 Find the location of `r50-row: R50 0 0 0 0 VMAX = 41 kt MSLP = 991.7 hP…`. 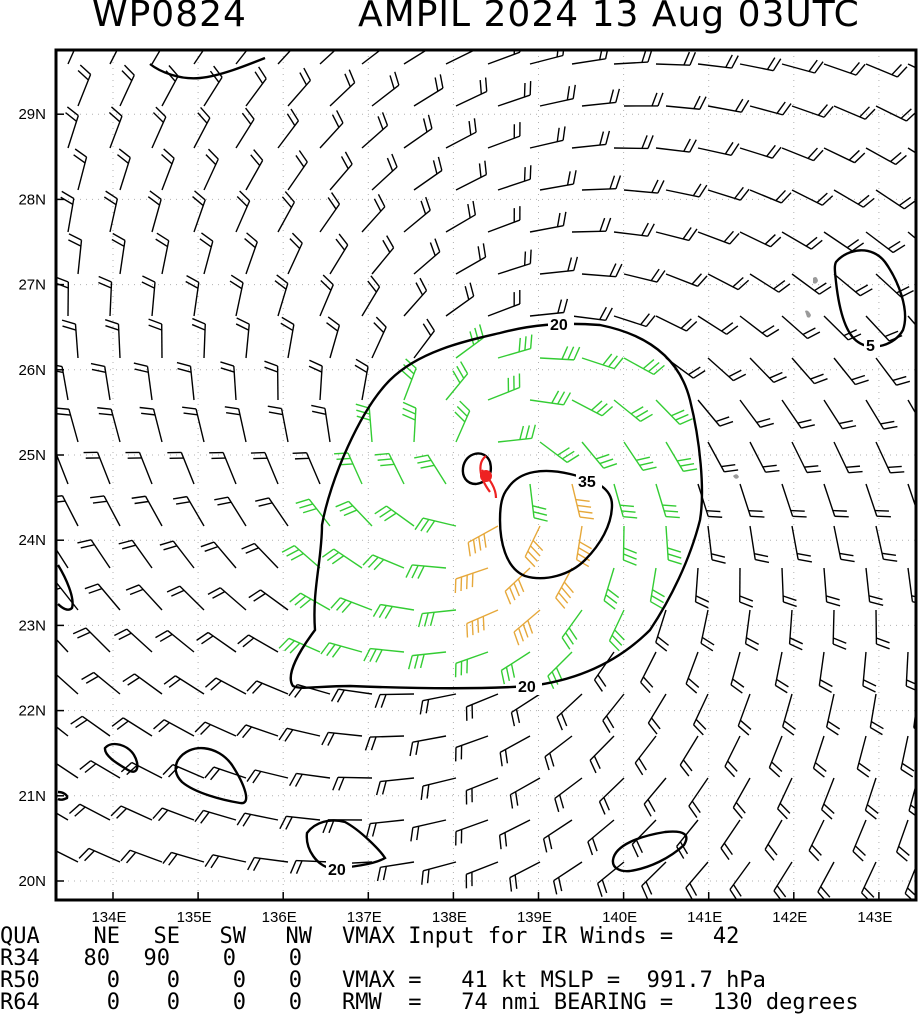

r50-row: R50 0 0 0 0 VMAX = 41 kt MSLP = 991.7 hP… is located at coordinates (459, 981).